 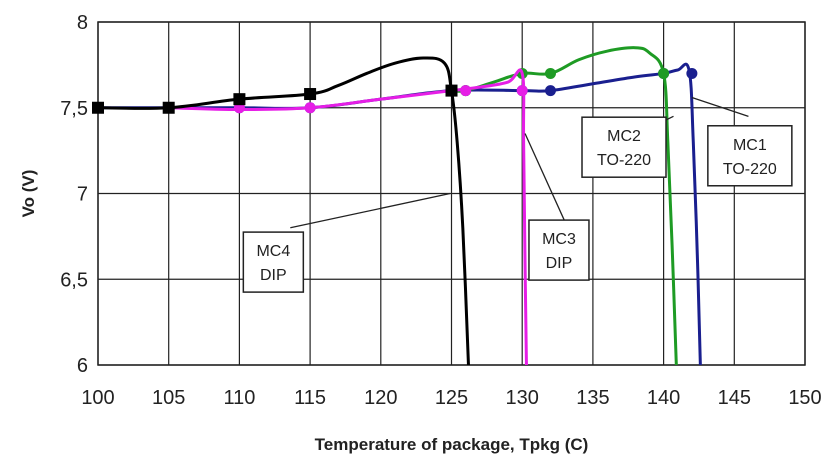 I want to click on callout-text: MC1, so click(x=750, y=145).